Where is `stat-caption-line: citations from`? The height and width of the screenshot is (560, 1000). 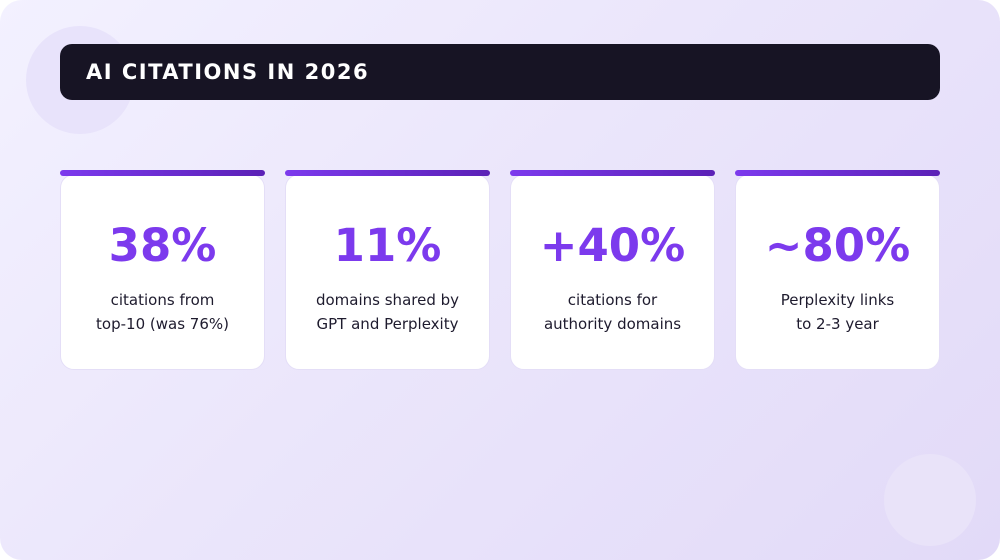 stat-caption-line: citations from is located at coordinates (162, 300).